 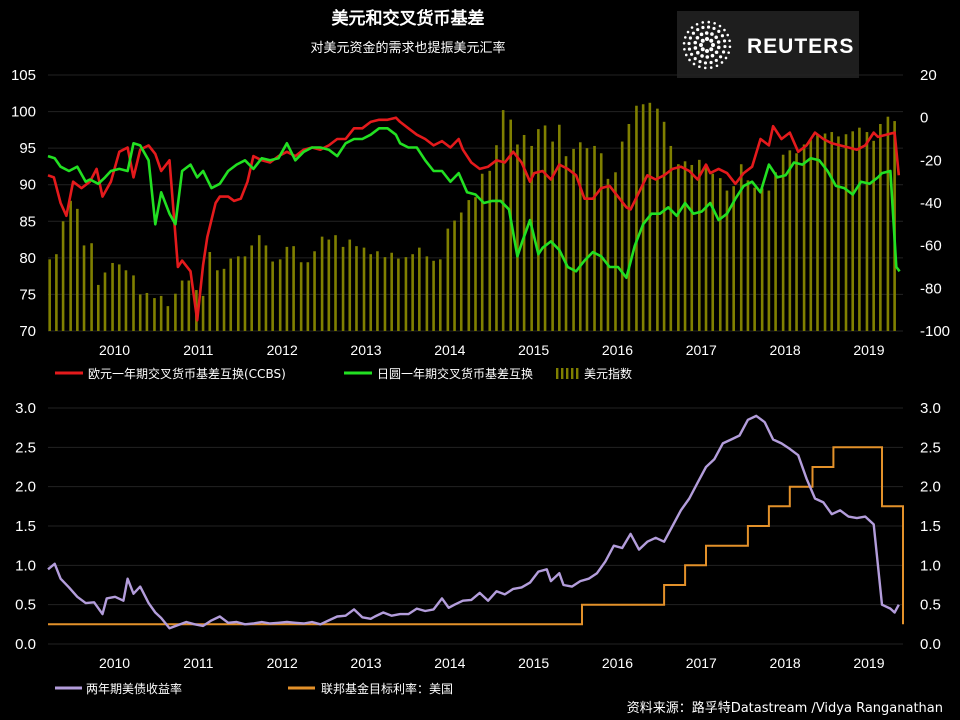 What do you see at coordinates (27, 148) in the screenshot?
I see `left-tick-label: 95` at bounding box center [27, 148].